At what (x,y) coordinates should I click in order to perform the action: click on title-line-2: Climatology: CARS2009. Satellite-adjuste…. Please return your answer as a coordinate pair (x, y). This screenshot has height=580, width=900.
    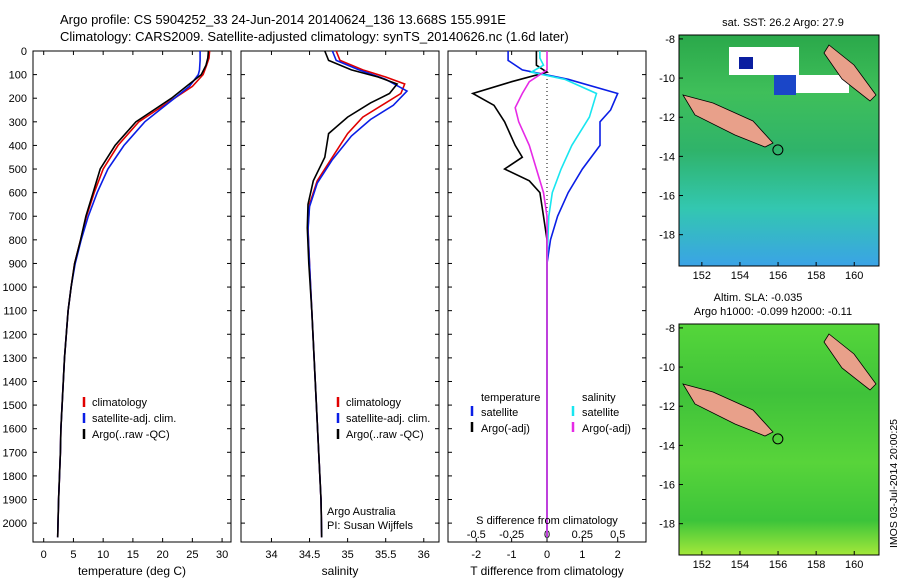
    Looking at the image, I should click on (314, 36).